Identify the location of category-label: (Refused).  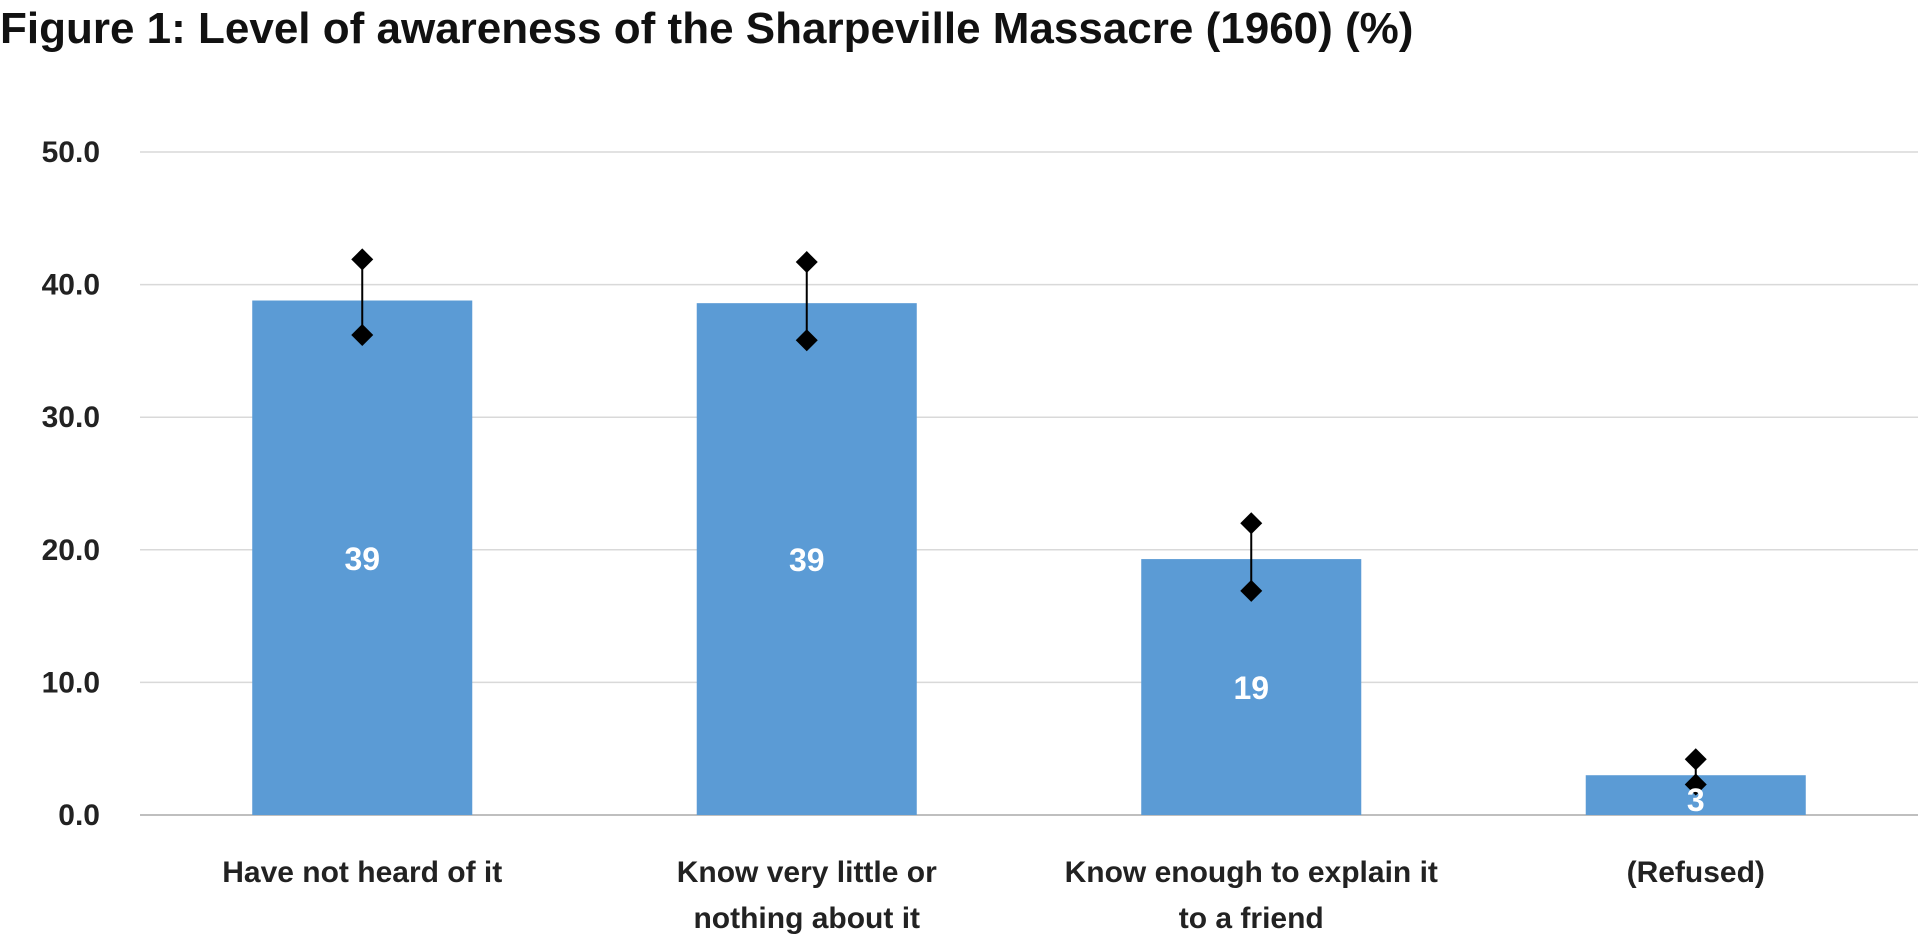
(1696, 872).